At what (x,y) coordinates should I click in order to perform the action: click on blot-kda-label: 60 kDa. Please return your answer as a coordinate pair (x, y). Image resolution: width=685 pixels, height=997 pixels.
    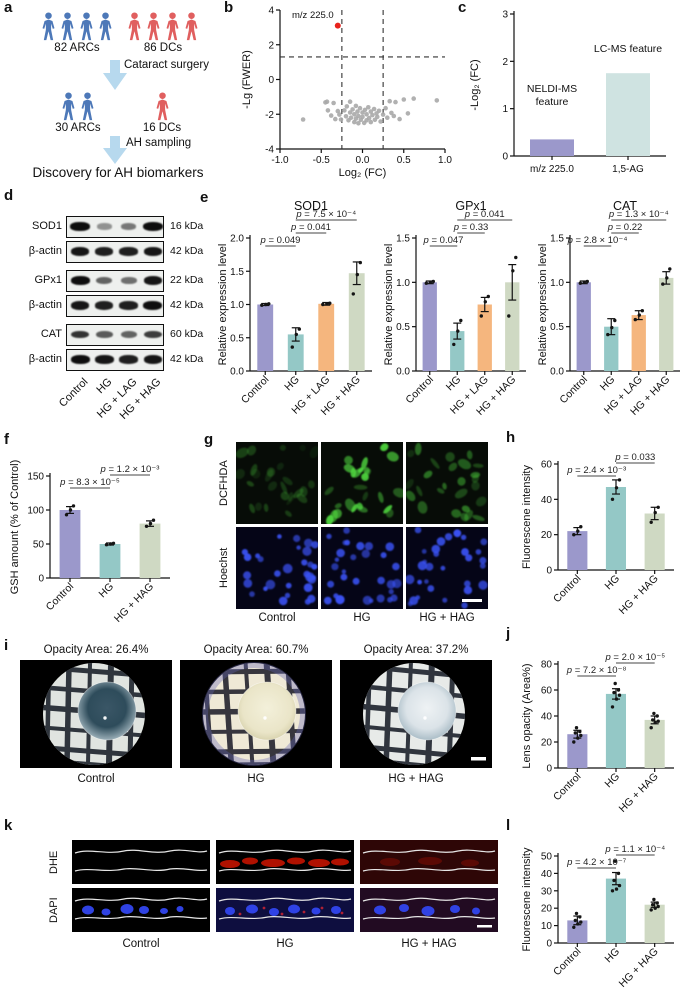
    Looking at the image, I should click on (187, 334).